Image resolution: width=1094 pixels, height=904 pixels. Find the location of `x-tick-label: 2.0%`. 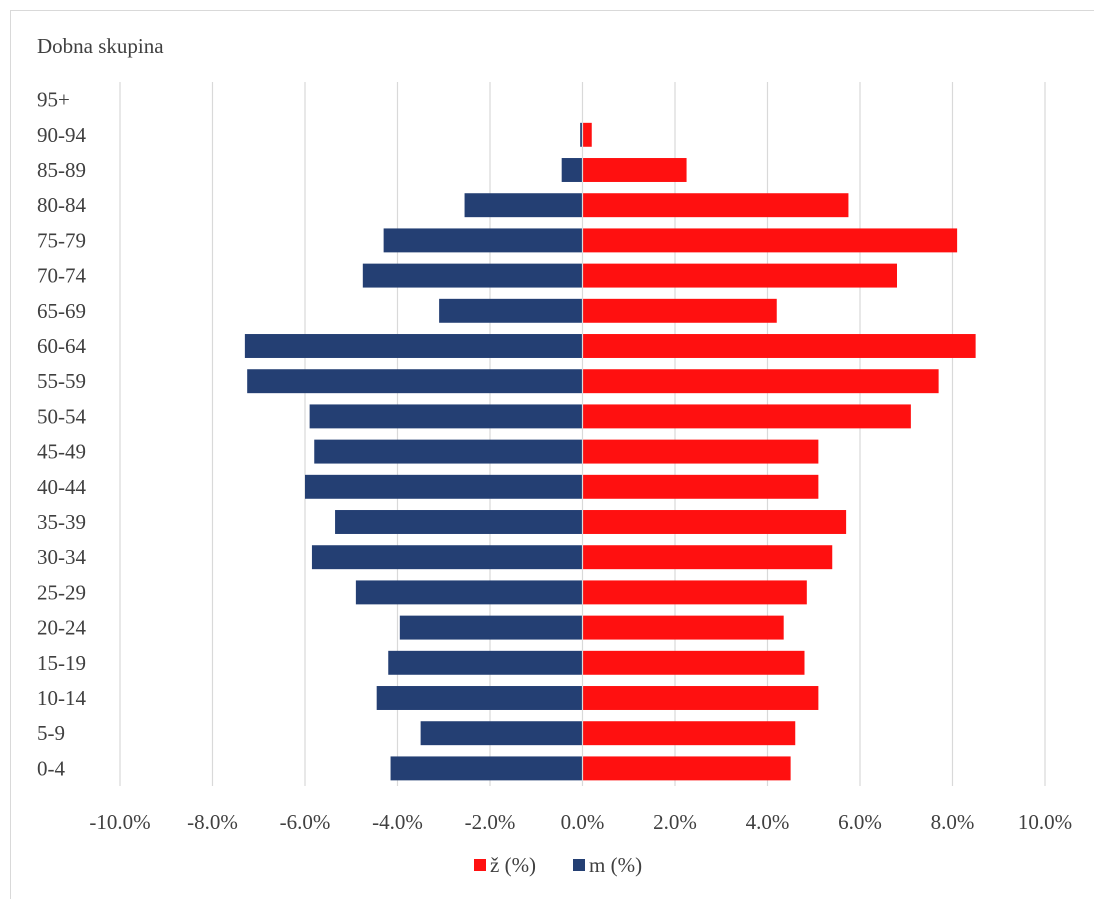

x-tick-label: 2.0% is located at coordinates (675, 822).